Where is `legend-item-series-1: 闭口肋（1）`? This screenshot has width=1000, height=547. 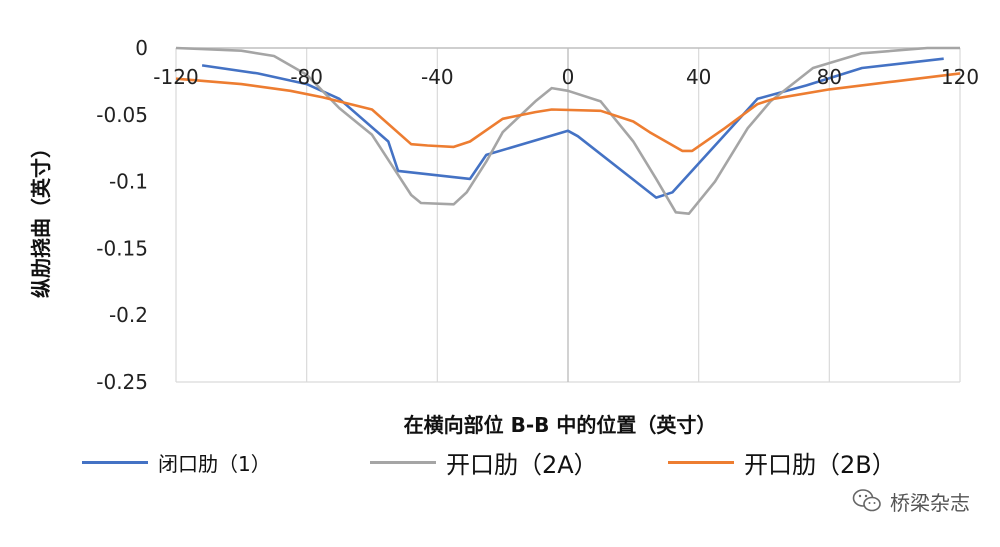
legend-item-series-1: 闭口肋（1） is located at coordinates (176, 462).